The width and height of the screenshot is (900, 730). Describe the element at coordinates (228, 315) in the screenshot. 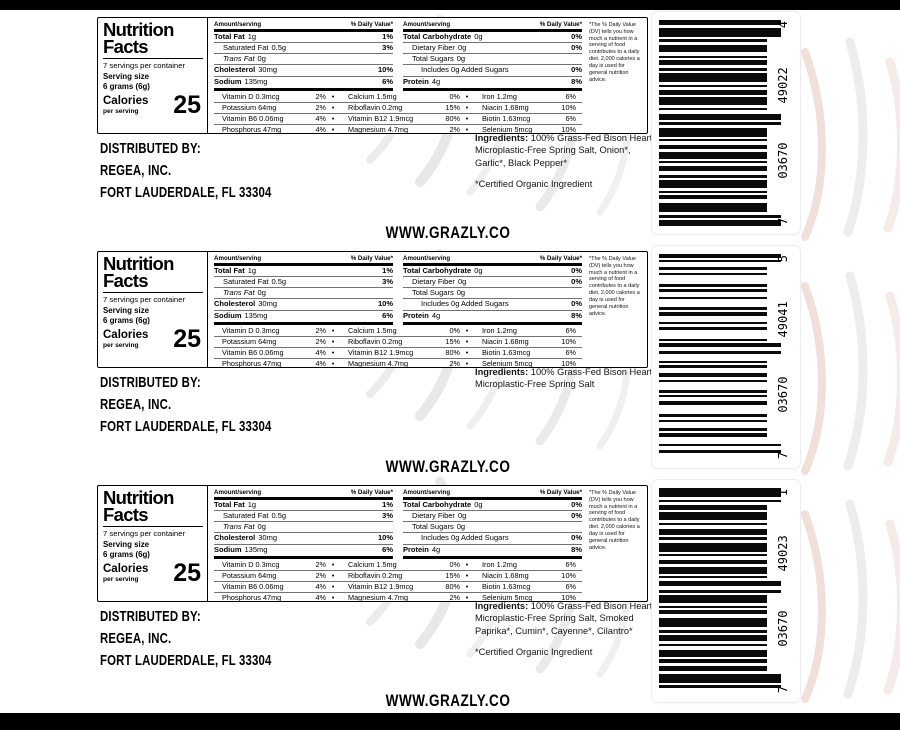

I see `nutrient-name: Sodium` at that location.